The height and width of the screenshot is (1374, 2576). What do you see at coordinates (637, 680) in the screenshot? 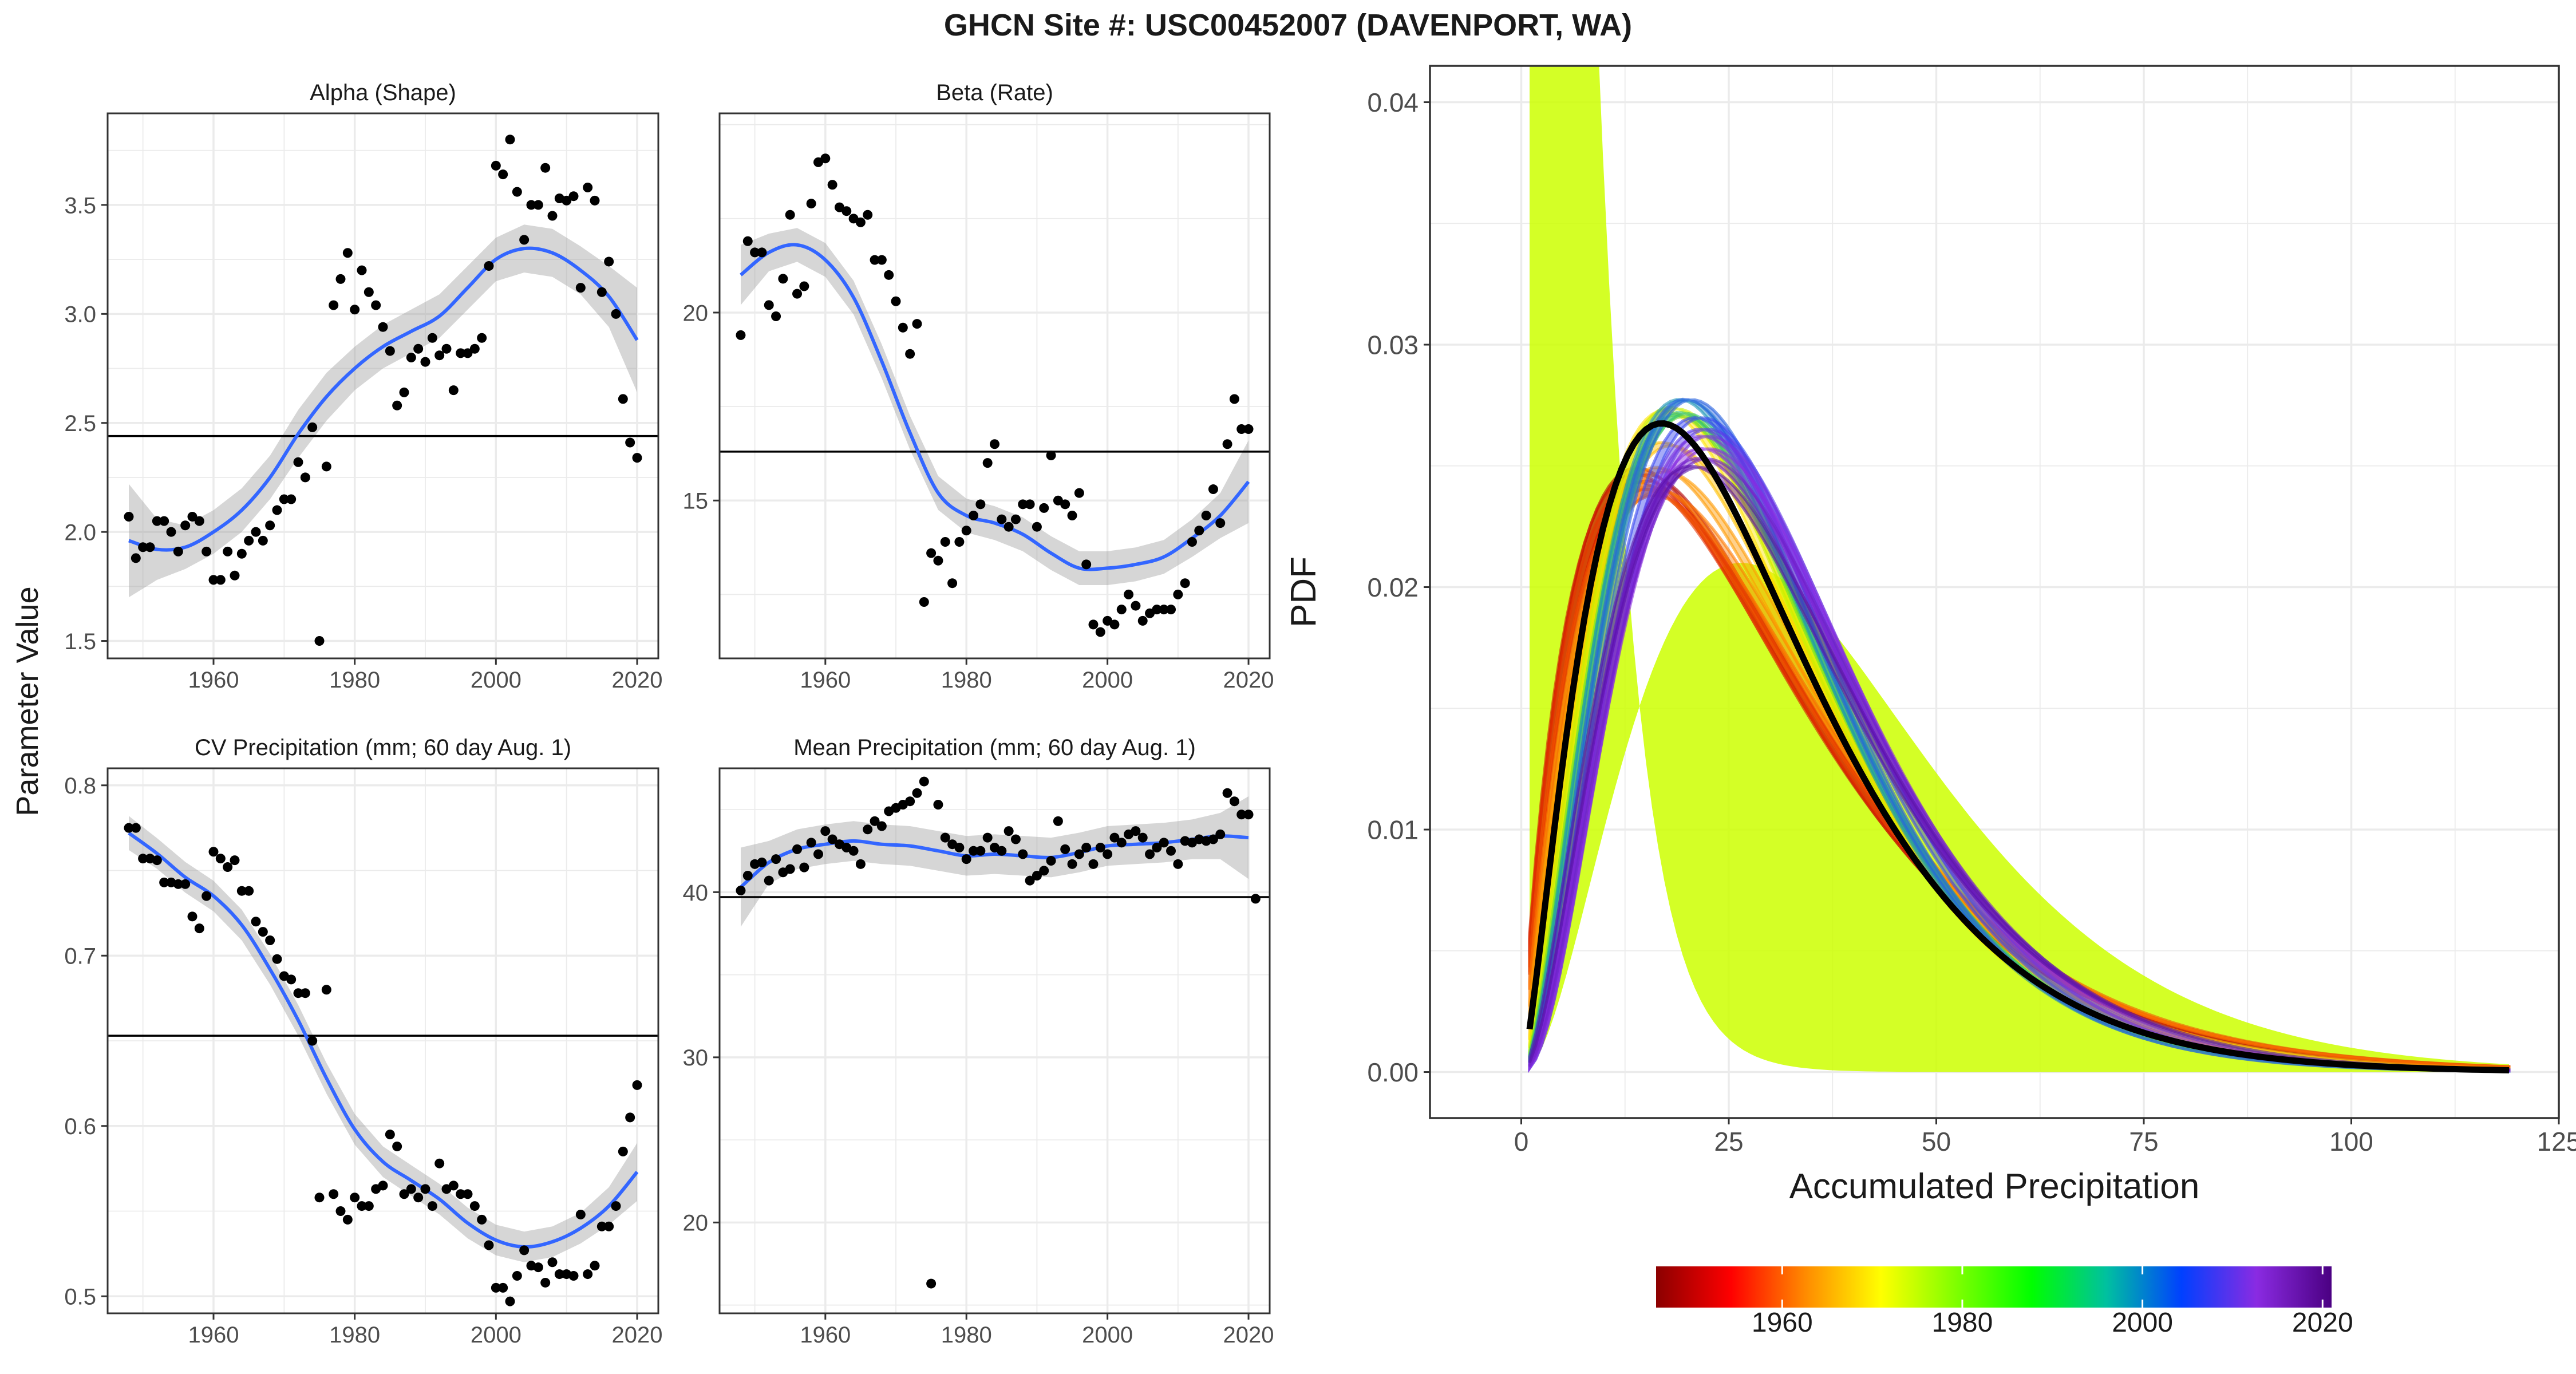
I see `x-tick-label: 2020` at bounding box center [637, 680].